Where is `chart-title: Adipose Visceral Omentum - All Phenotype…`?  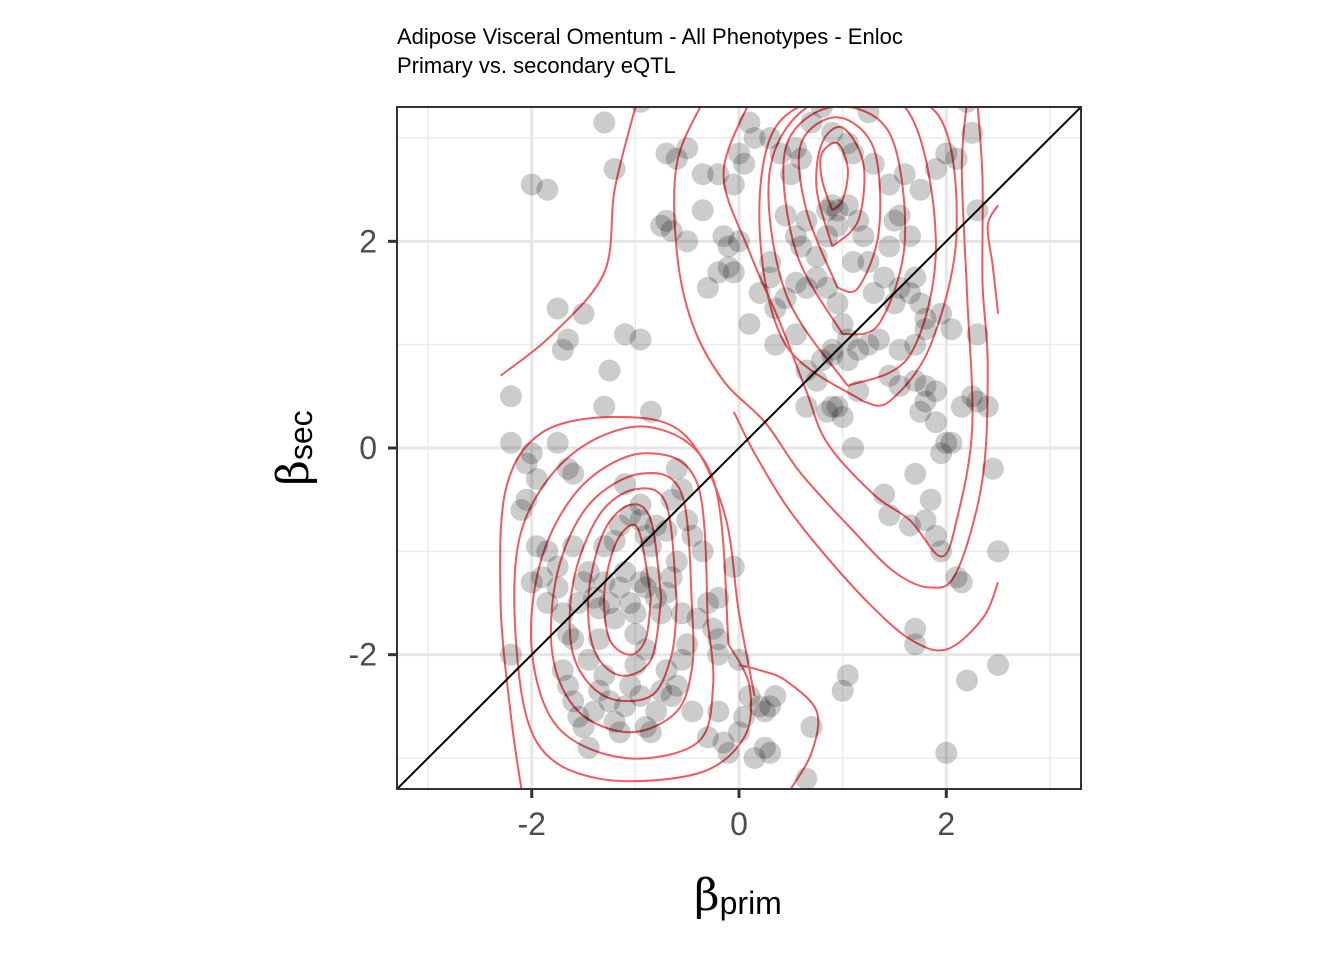
chart-title: Adipose Visceral Omentum - All Phenotype… is located at coordinates (650, 36).